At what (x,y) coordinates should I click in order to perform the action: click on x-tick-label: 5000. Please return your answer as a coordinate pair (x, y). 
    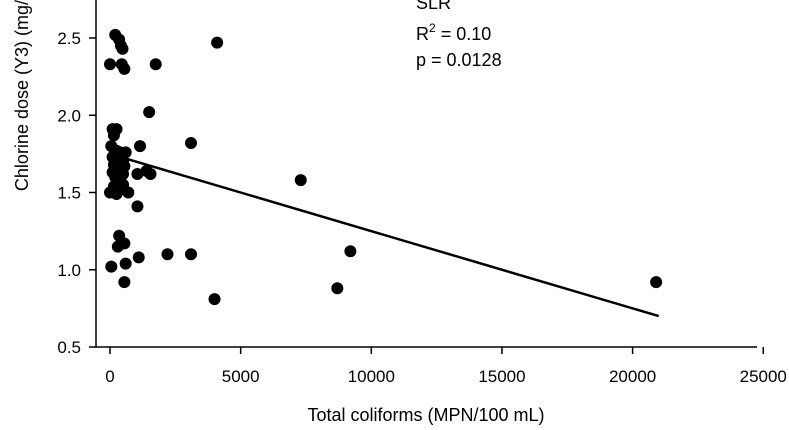
    Looking at the image, I should click on (241, 376).